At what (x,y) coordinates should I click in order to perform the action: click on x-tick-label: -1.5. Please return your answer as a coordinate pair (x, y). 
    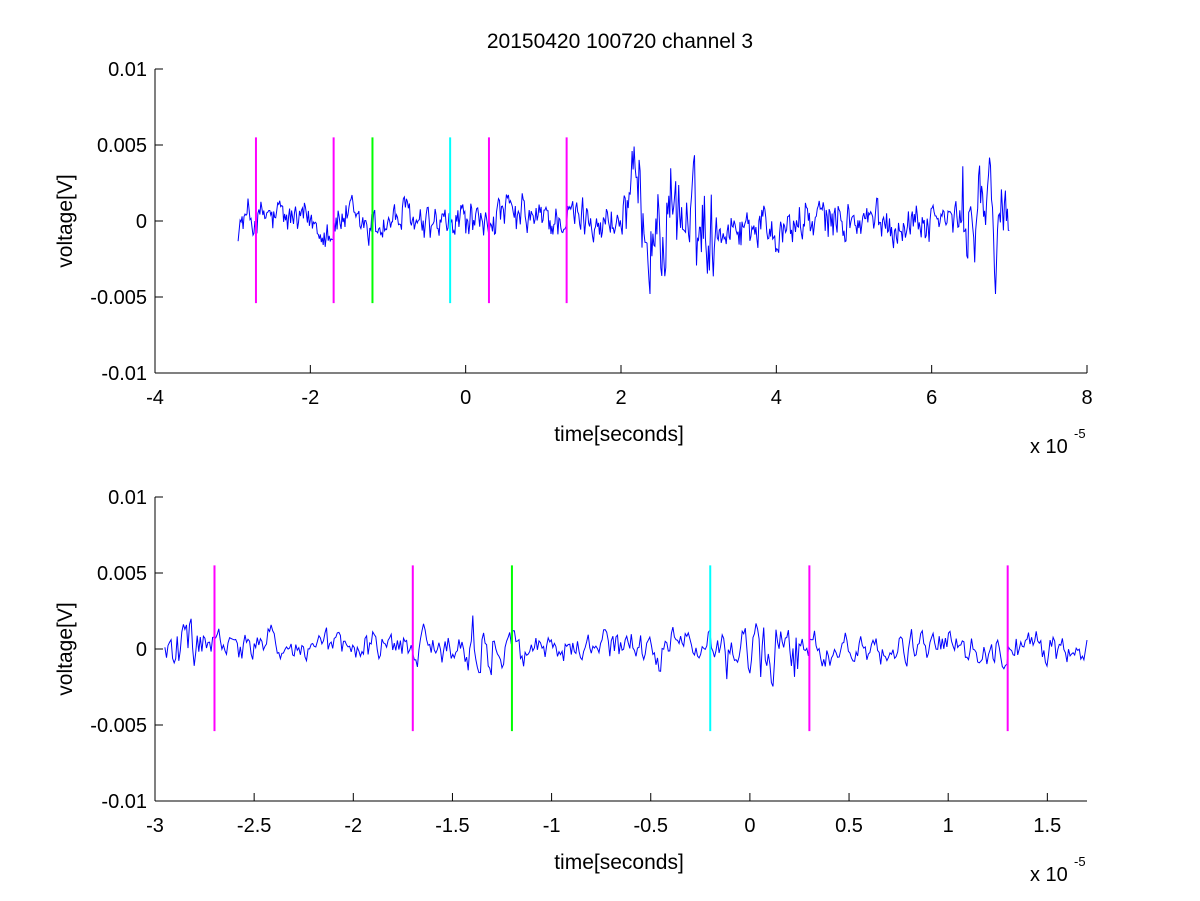
    Looking at the image, I should click on (452, 826).